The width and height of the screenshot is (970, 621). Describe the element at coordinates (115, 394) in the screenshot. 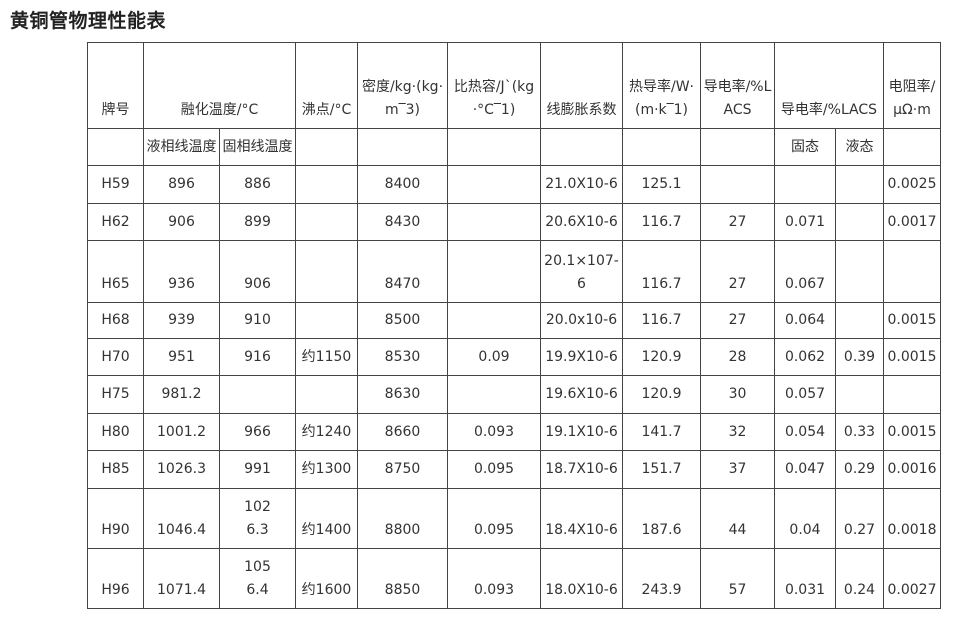

I see `table-cell: H75` at that location.